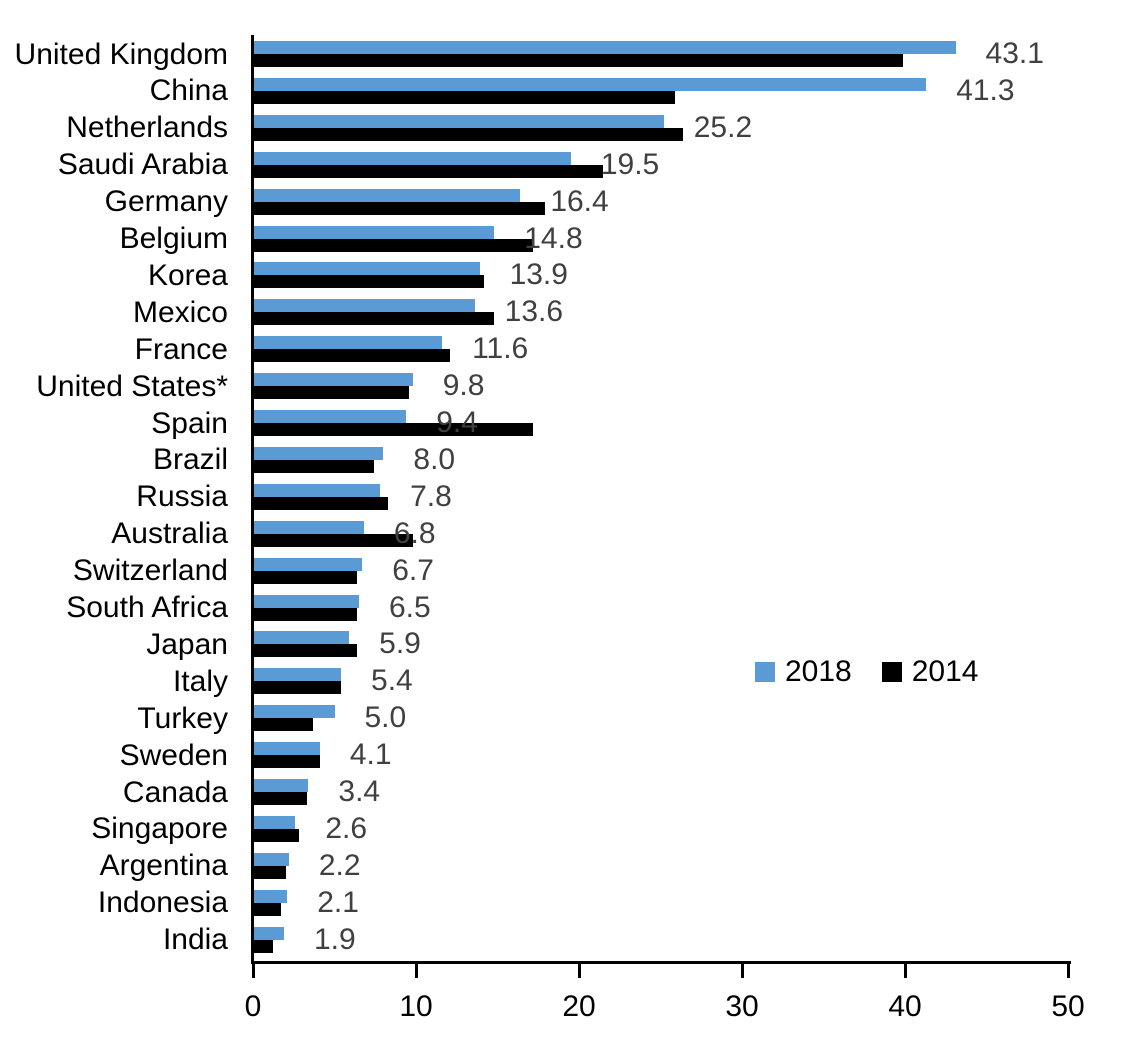 This screenshot has width=1123, height=1041. I want to click on value-label: 2.2, so click(339, 865).